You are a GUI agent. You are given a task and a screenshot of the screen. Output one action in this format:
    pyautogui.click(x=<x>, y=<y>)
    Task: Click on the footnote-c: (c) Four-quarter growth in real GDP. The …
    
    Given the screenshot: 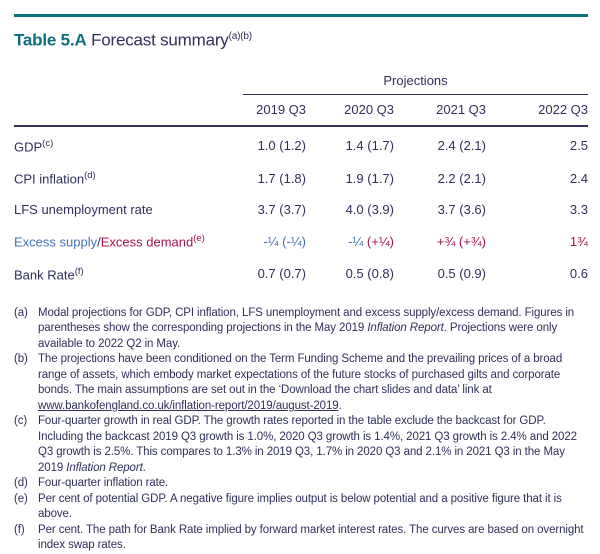 What is the action you would take?
    pyautogui.click(x=301, y=445)
    